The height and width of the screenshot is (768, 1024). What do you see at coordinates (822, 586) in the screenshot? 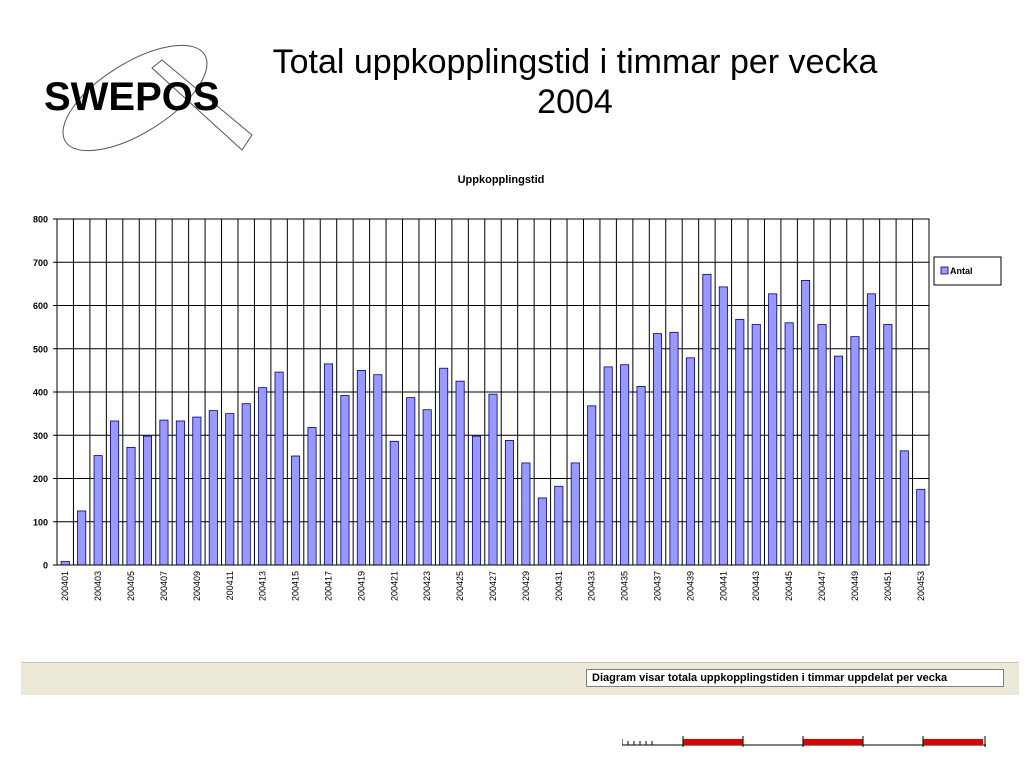
I see `x-tick-label: 200447` at bounding box center [822, 586].